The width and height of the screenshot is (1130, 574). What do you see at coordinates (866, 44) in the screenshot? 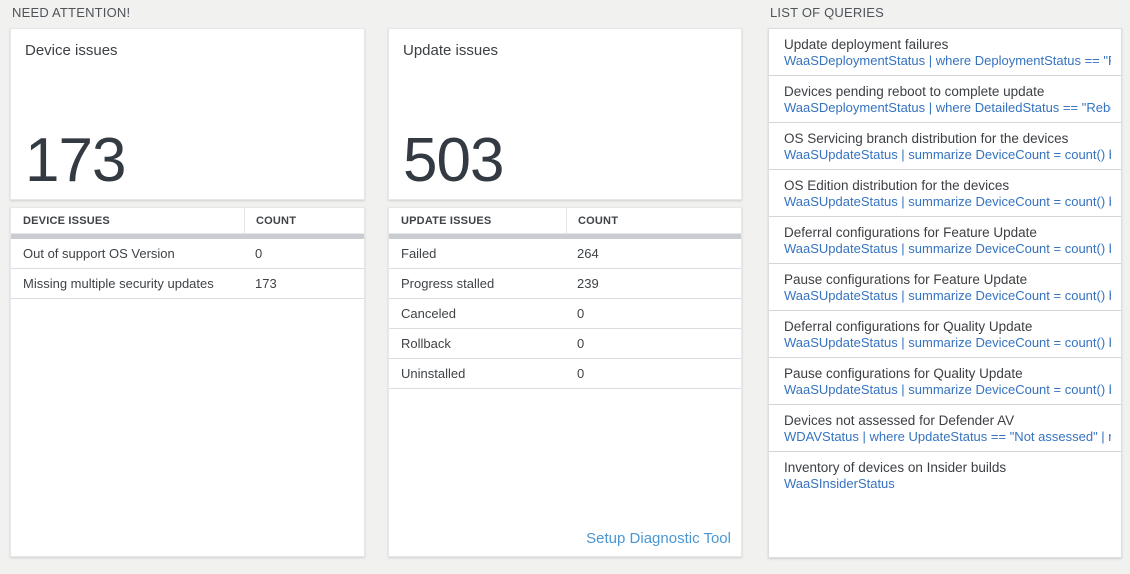
I see `query-title: Update deployment failures` at bounding box center [866, 44].